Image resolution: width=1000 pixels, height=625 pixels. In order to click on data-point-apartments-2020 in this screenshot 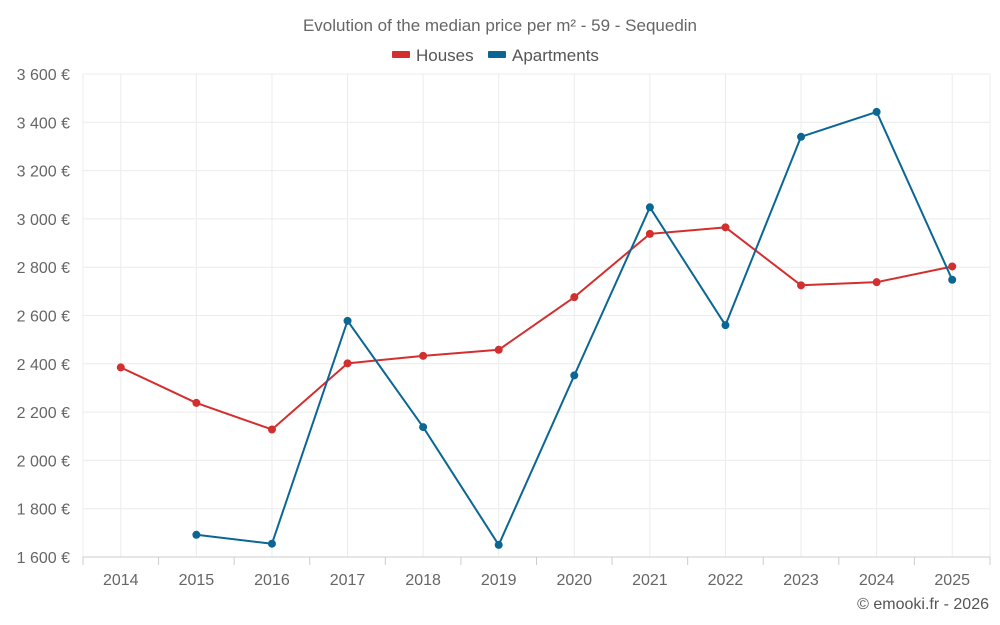, I will do `click(574, 375)`.